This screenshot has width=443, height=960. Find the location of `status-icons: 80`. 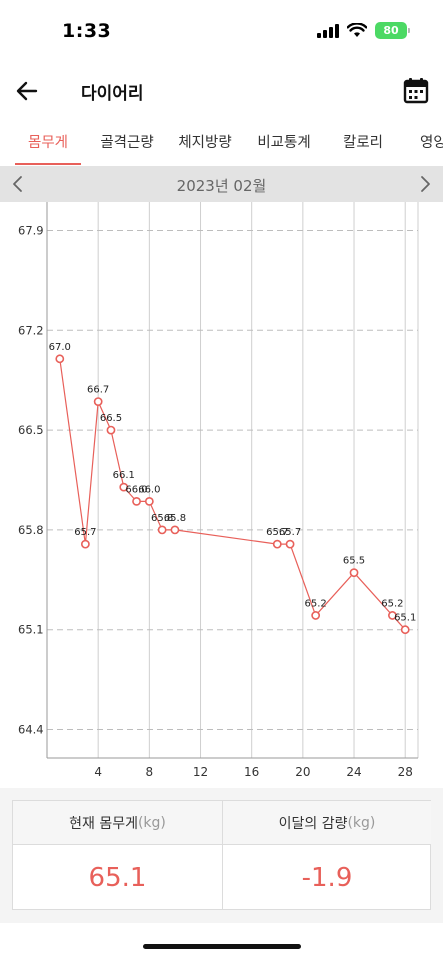

status-icons: 80 is located at coordinates (363, 30).